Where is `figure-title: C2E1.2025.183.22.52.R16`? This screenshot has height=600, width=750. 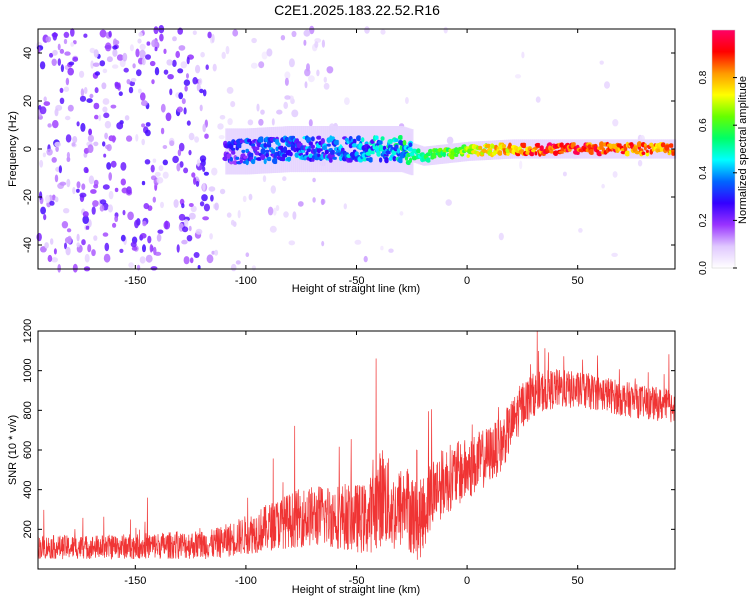
figure-title: C2E1.2025.183.22.52.R16 is located at coordinates (357, 10).